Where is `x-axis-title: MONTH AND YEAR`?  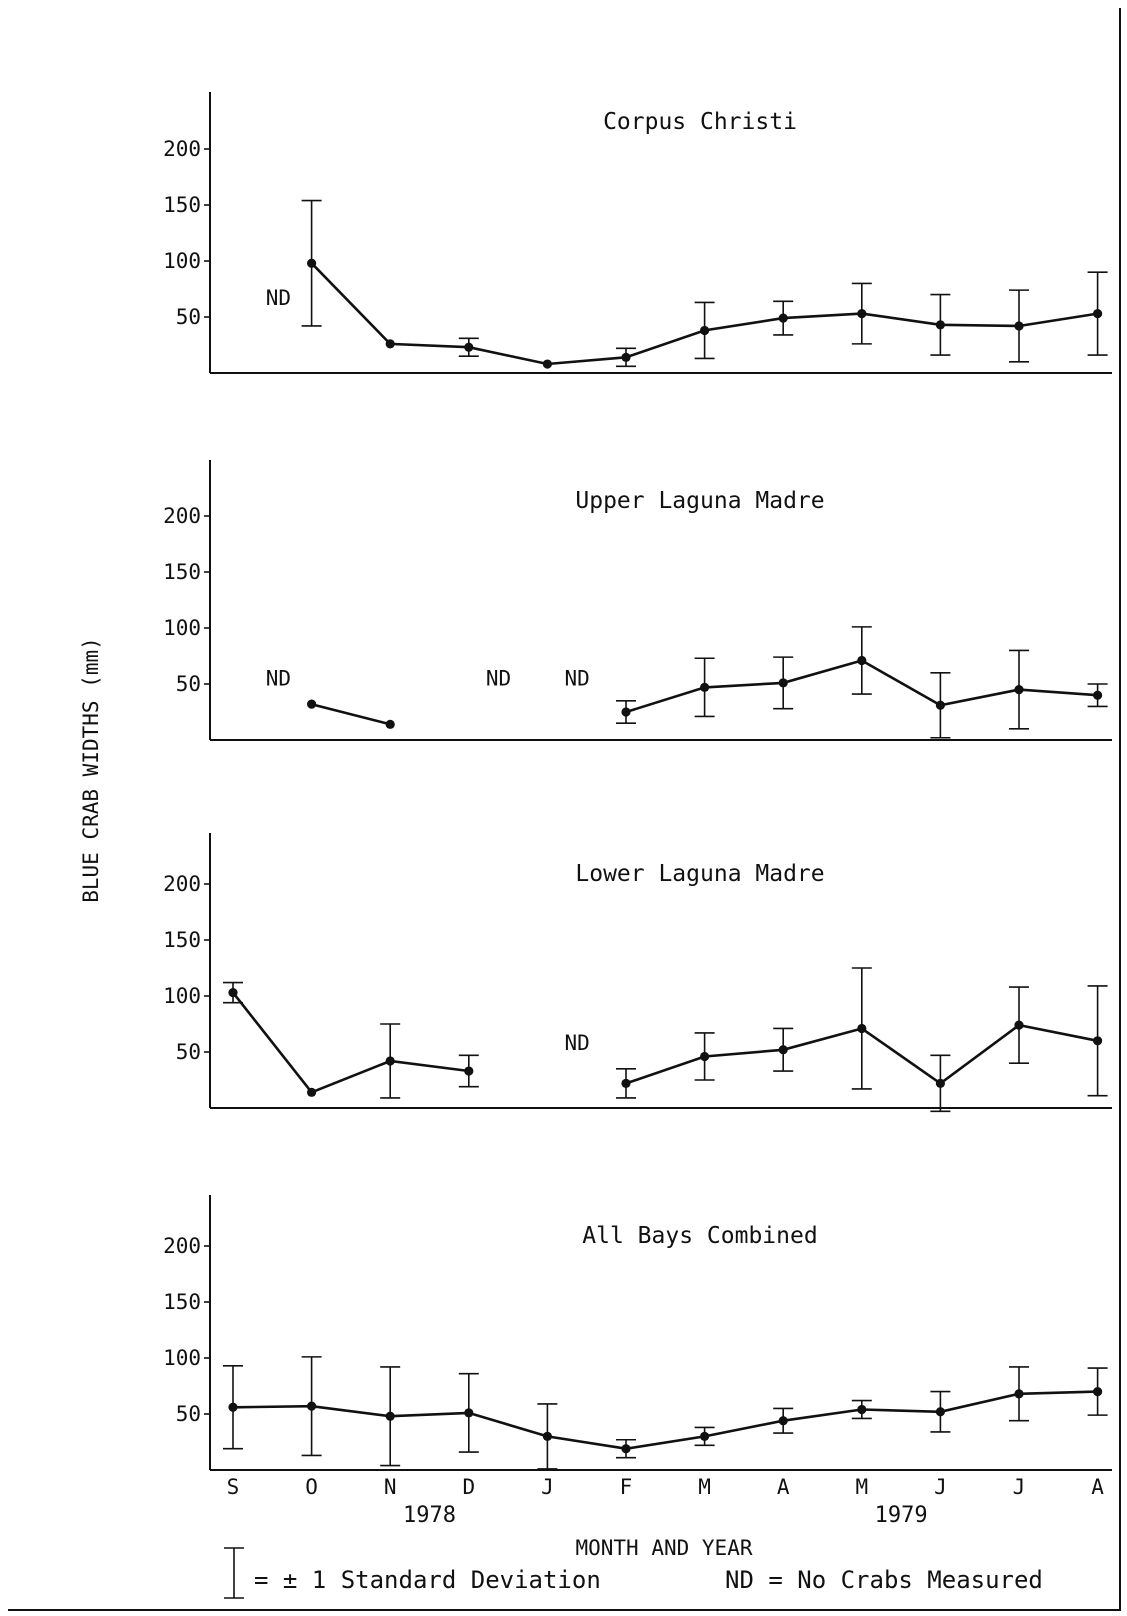
x-axis-title: MONTH AND YEAR is located at coordinates (663, 1548).